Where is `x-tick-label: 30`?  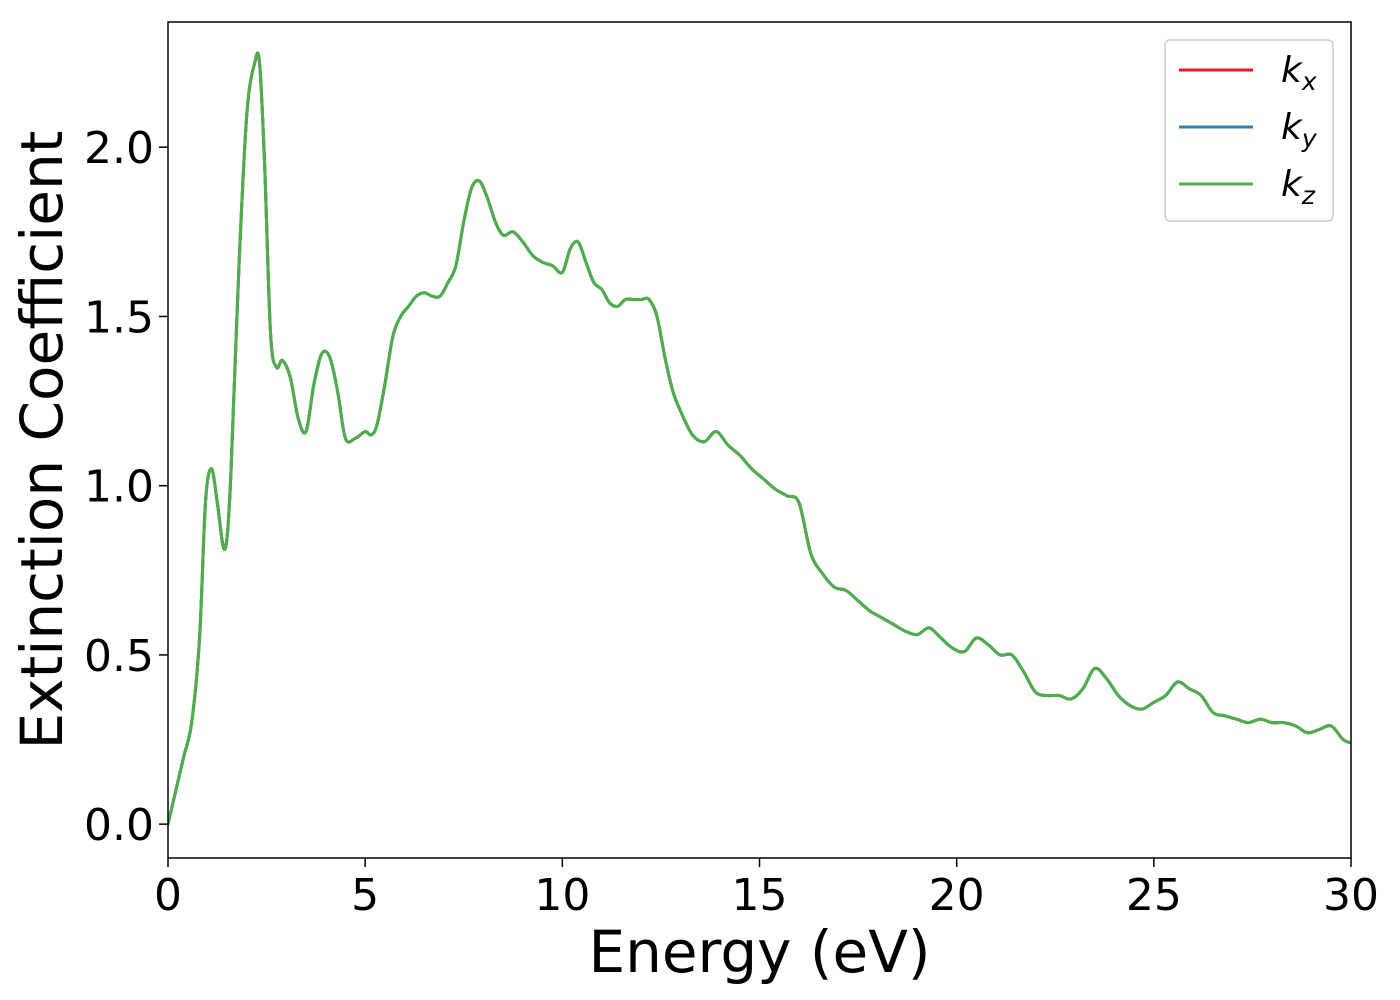 x-tick-label: 30 is located at coordinates (1351, 895).